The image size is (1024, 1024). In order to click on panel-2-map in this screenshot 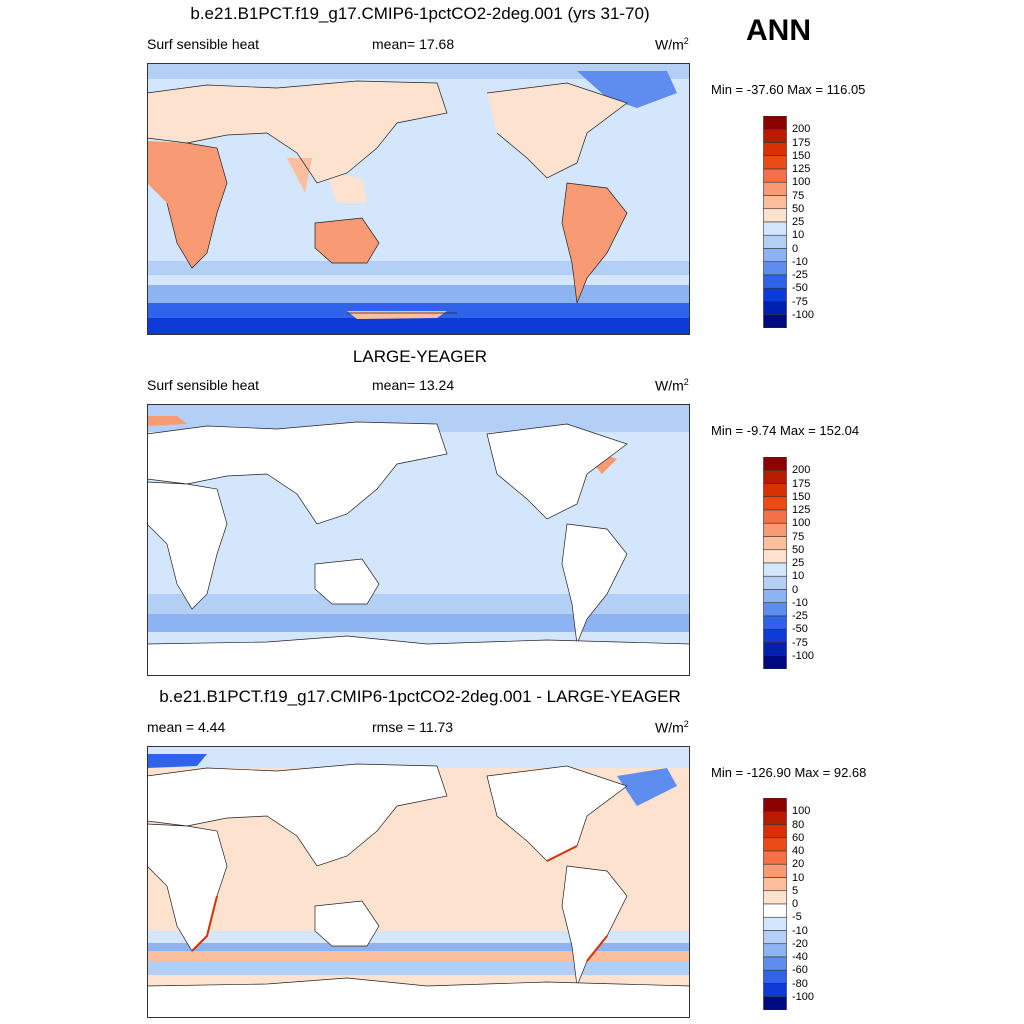, I will do `click(418, 540)`.